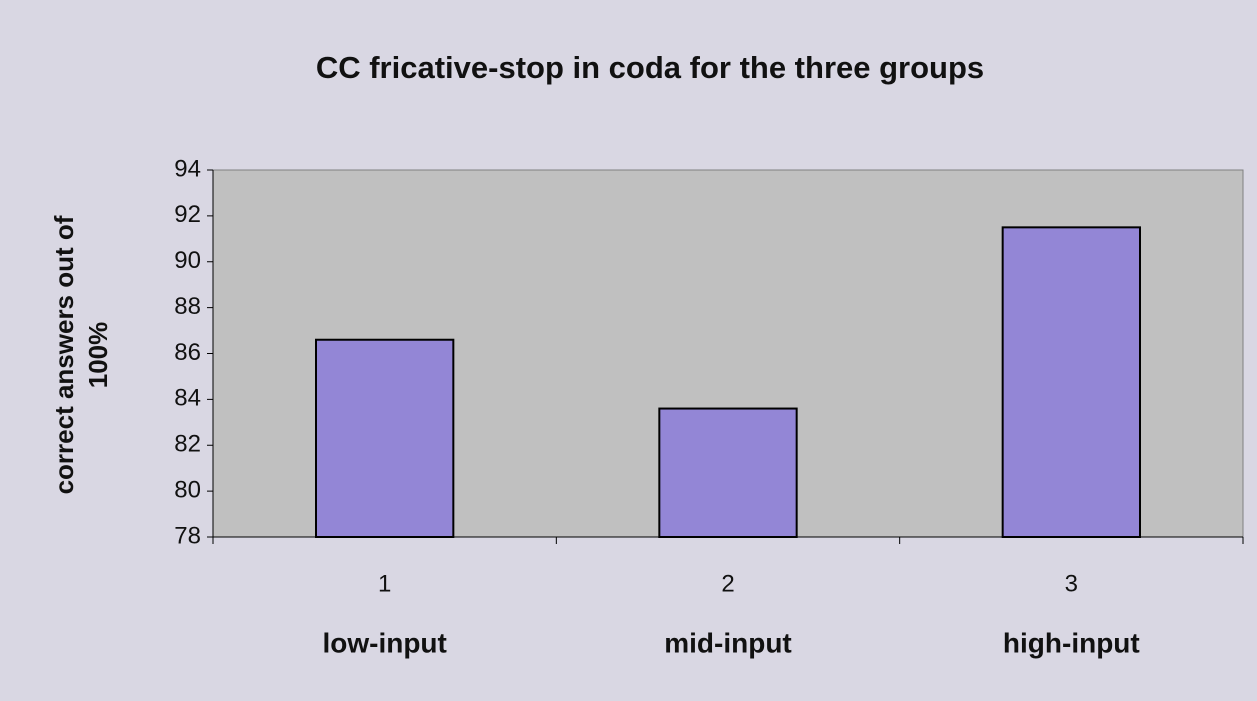  Describe the element at coordinates (187, 214) in the screenshot. I see `y-tick-label: 92` at that location.